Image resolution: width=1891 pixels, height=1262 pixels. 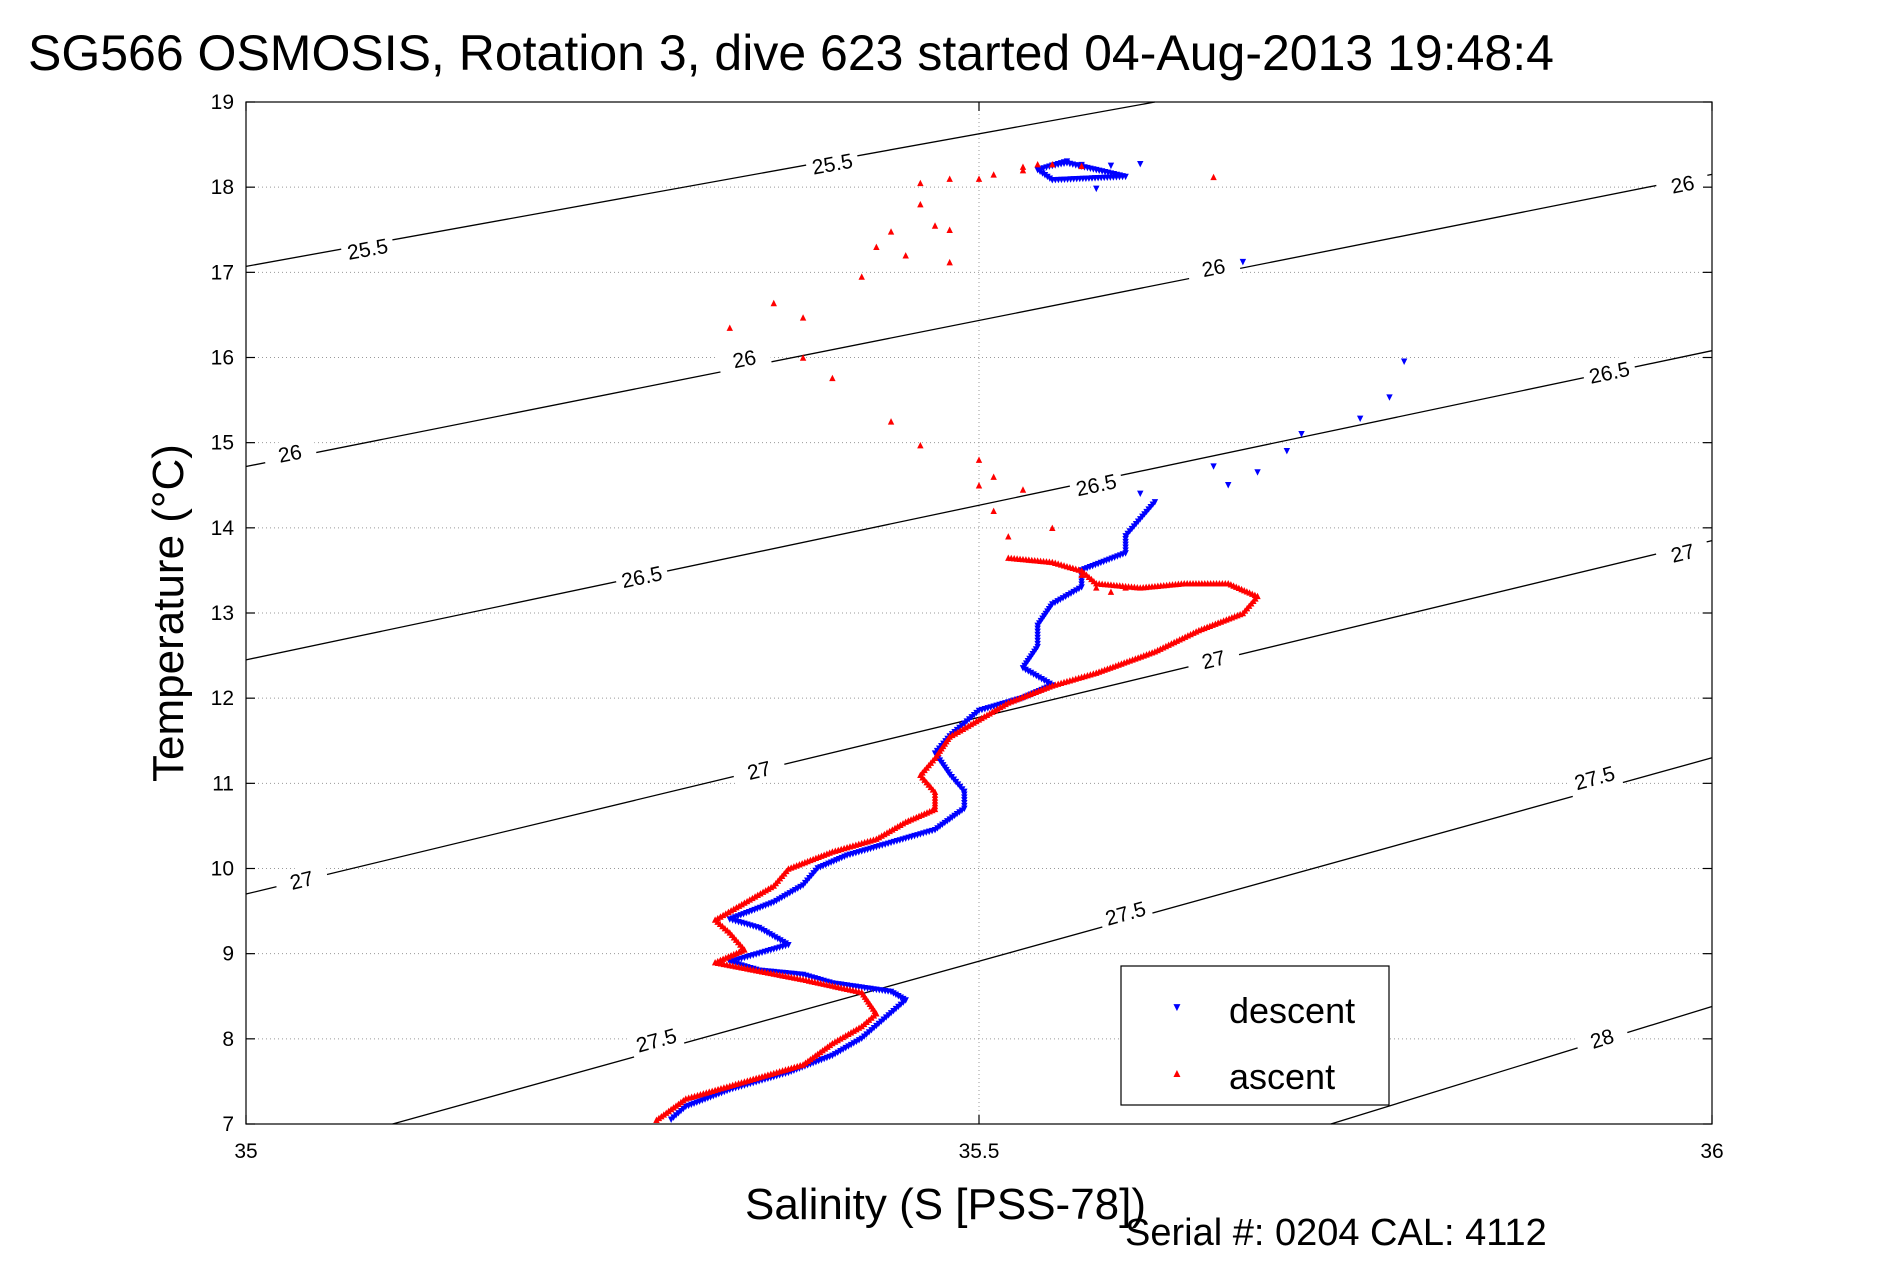 What do you see at coordinates (228, 1124) in the screenshot?
I see `y-tick-label: 7` at bounding box center [228, 1124].